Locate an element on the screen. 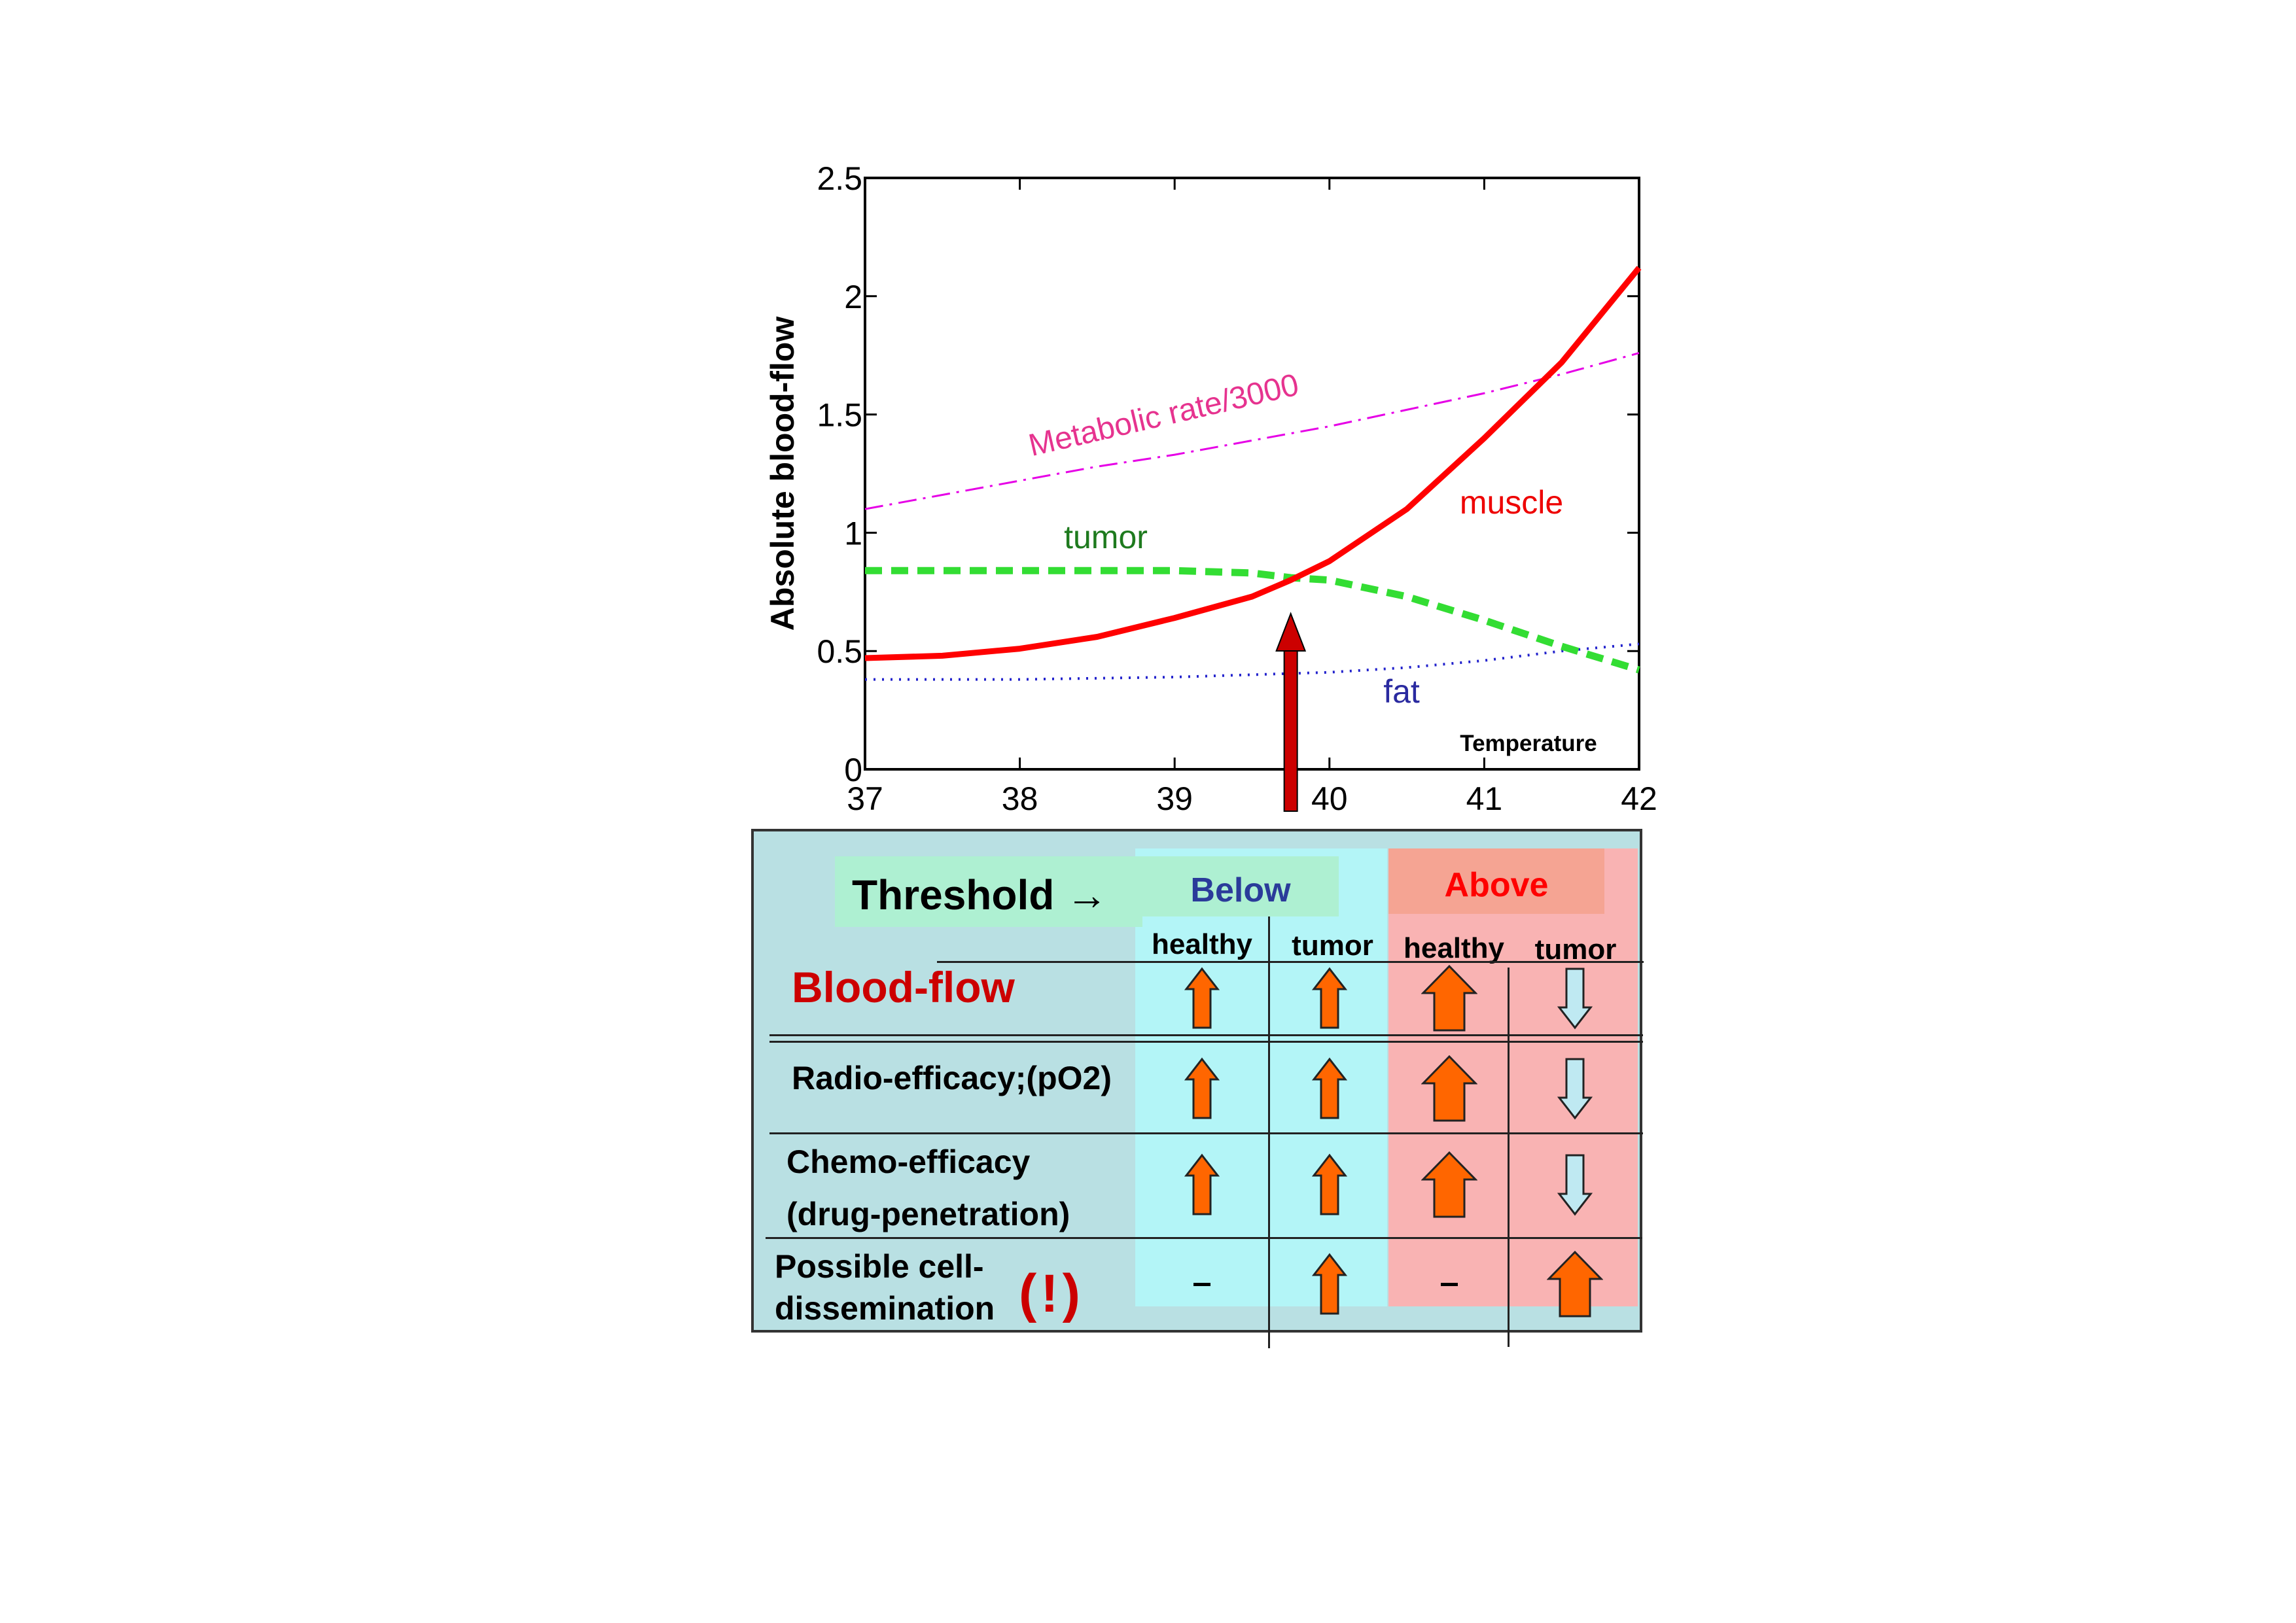  column-header-below-tumor: tumor is located at coordinates (1332, 946).